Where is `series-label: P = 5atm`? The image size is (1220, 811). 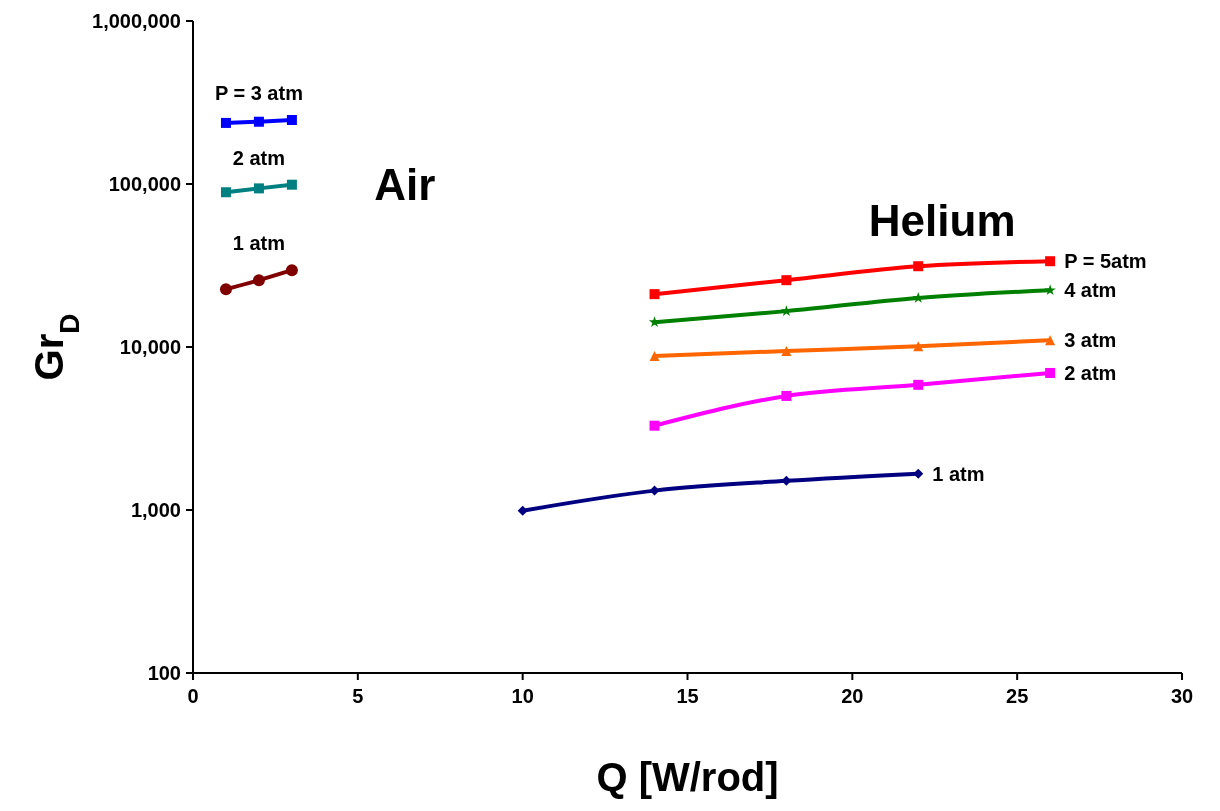 series-label: P = 5atm is located at coordinates (1105, 261).